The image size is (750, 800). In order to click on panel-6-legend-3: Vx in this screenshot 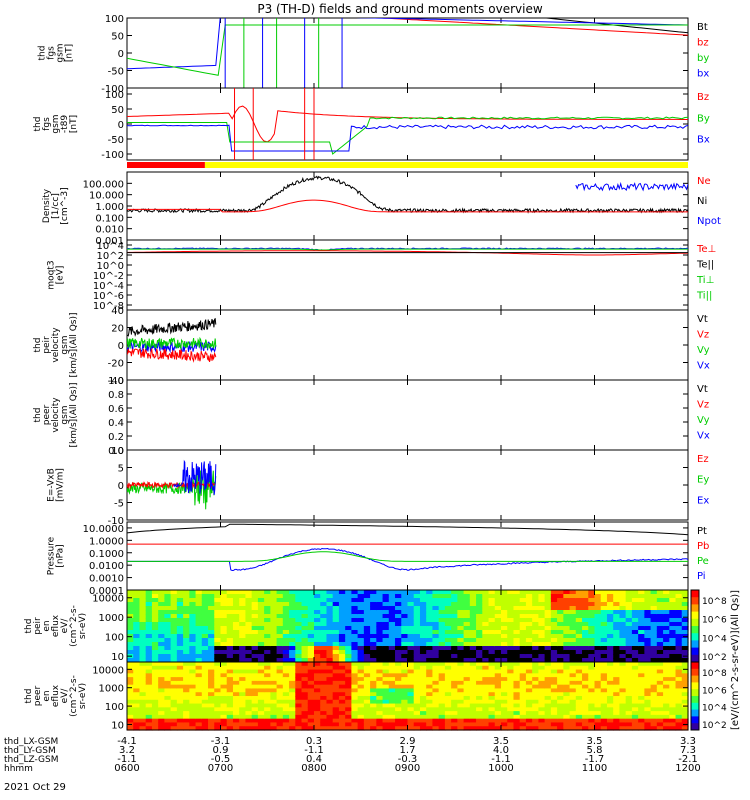, I will do `click(703, 436)`.